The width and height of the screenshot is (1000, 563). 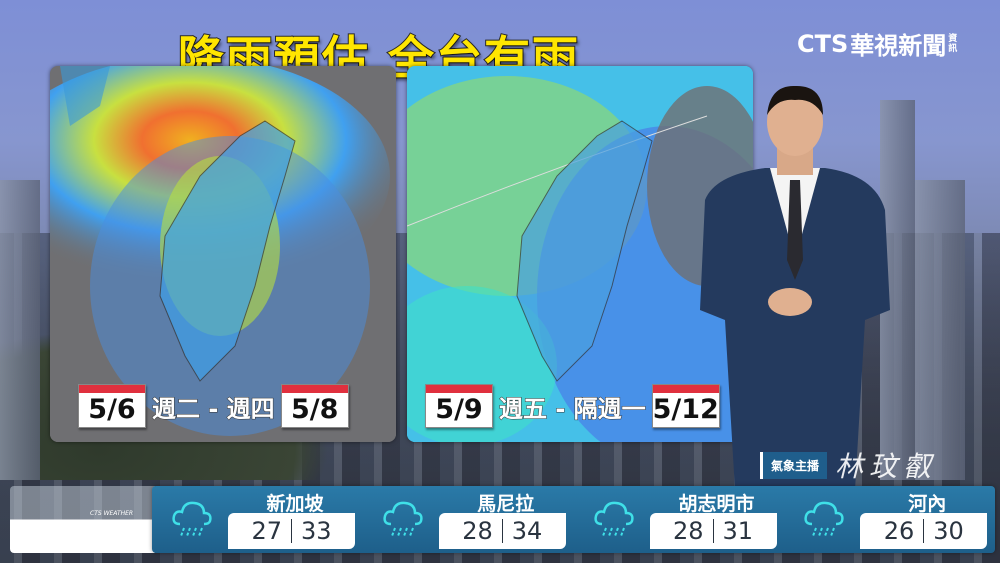 I want to click on city-name: 胡志明市, so click(x=716, y=504).